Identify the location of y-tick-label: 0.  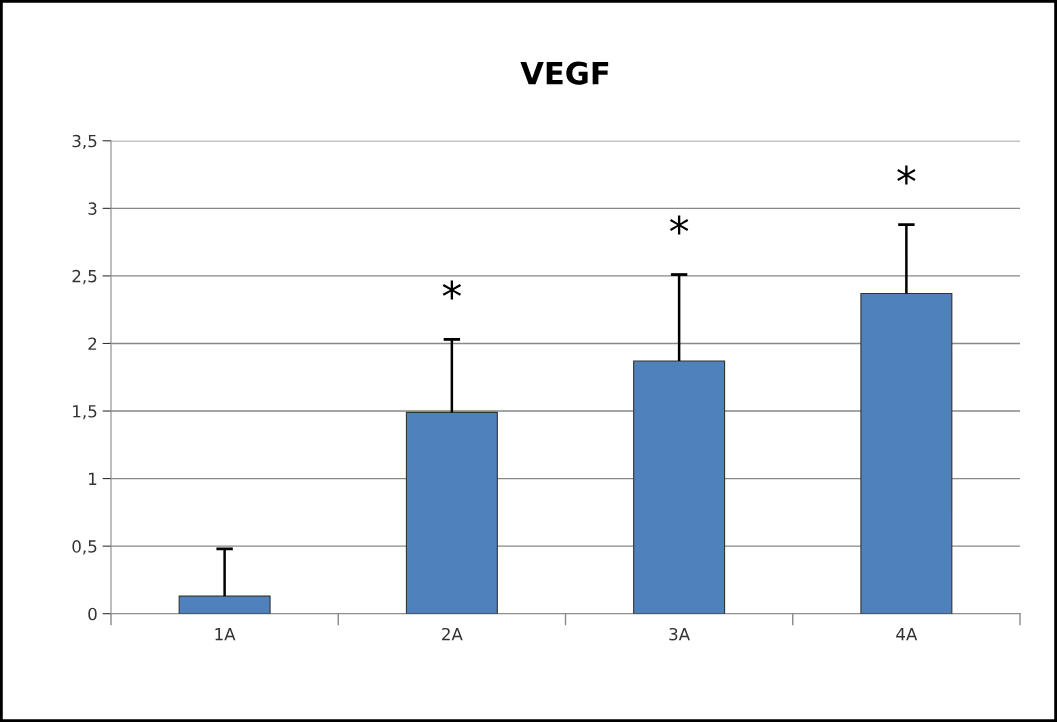
(92, 614).